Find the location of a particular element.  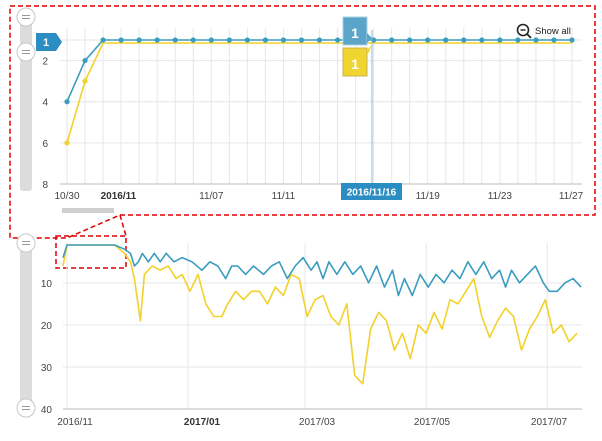

tooltip-yellow-rank: 1 is located at coordinates (357, 61).